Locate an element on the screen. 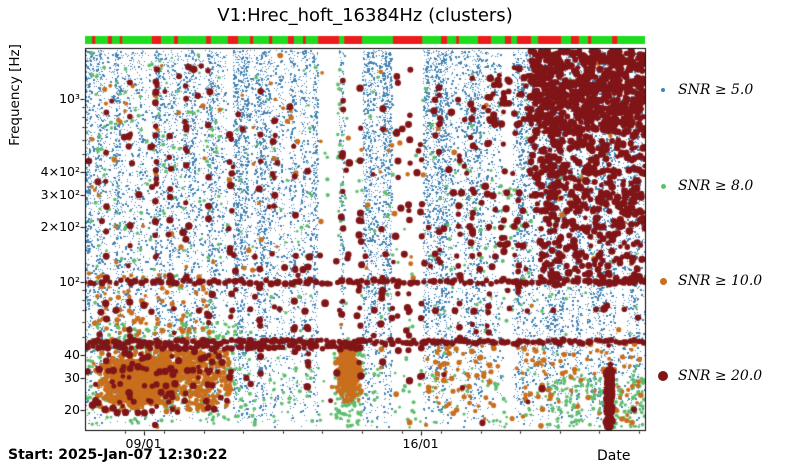  legend-item-snr-8: SNR ≥ 8.0 is located at coordinates (704, 186).